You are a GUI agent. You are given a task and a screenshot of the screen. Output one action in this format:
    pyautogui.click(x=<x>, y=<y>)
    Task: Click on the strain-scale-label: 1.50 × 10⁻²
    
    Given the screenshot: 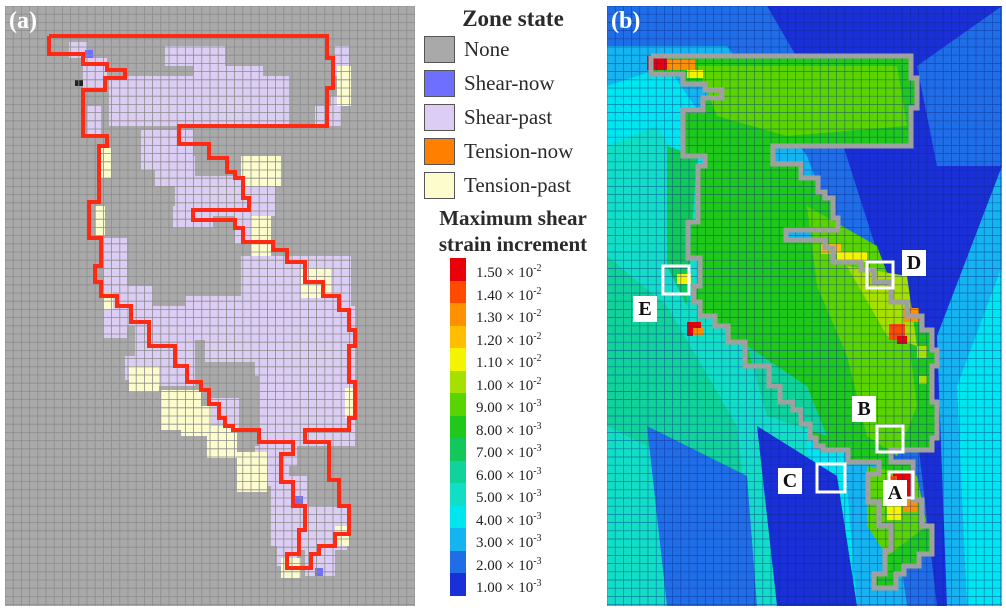 What is the action you would take?
    pyautogui.click(x=509, y=272)
    